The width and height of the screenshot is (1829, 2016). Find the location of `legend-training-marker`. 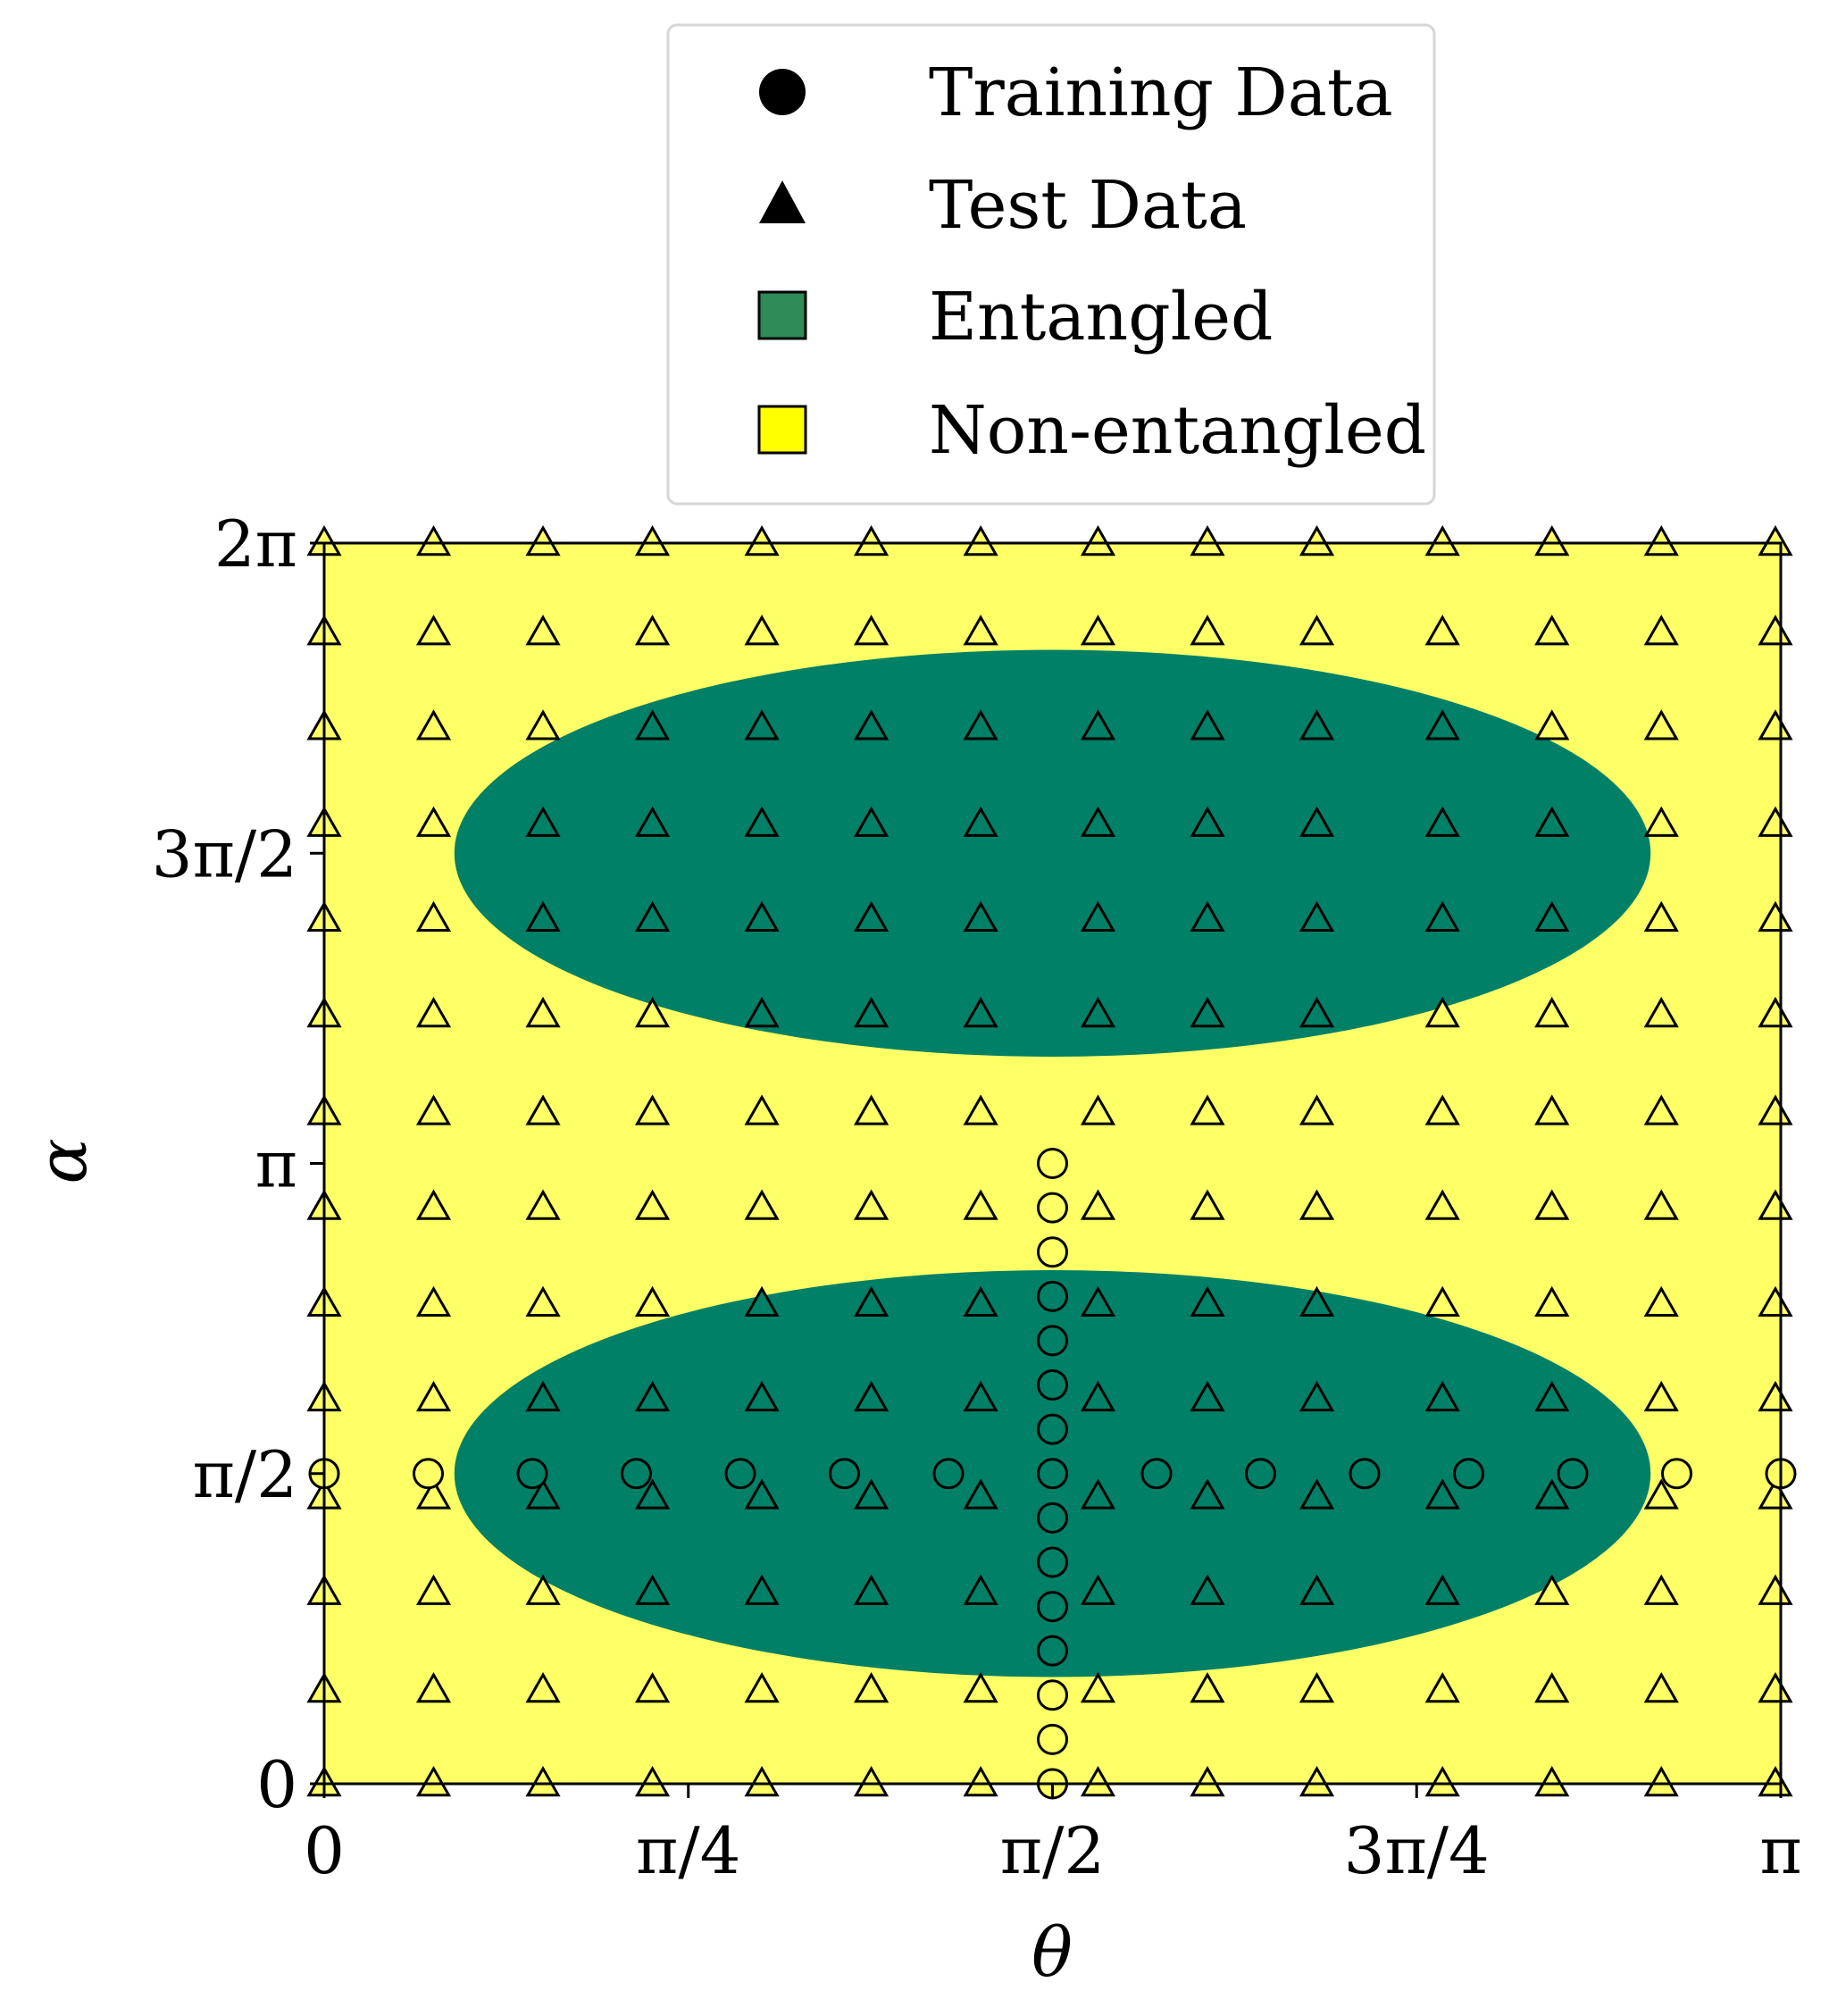

legend-training-marker is located at coordinates (782, 92).